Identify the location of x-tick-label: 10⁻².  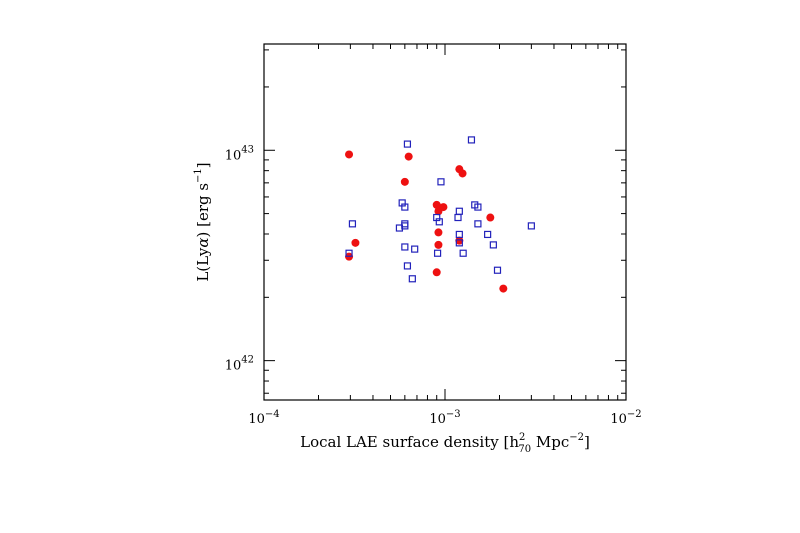
(625, 418).